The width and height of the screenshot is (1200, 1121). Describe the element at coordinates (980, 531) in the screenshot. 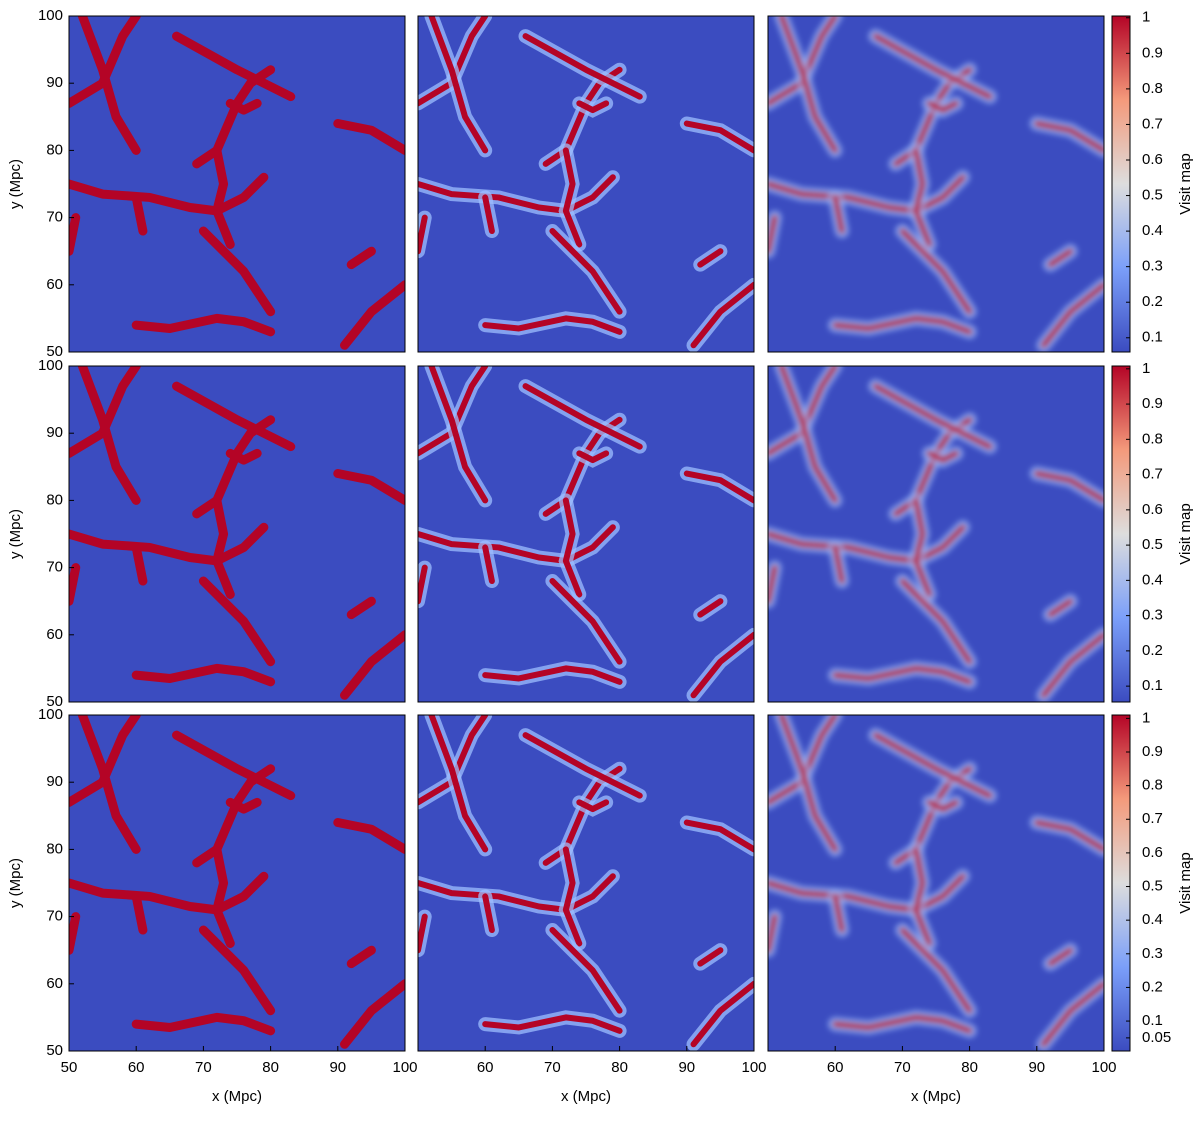

I see `panel: 0.1 0.2 0.3 0.4 0.5 0.6 0.7 0.8 0.9 1 Visit map` at that location.